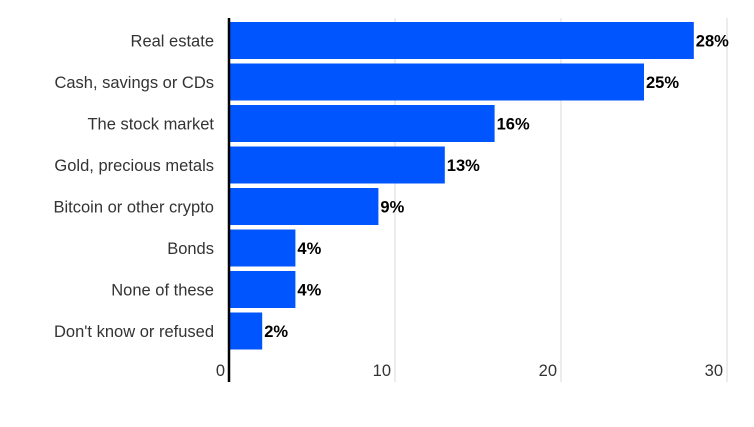  Describe the element at coordinates (662, 83) in the screenshot. I see `data-label-2: 25%` at that location.